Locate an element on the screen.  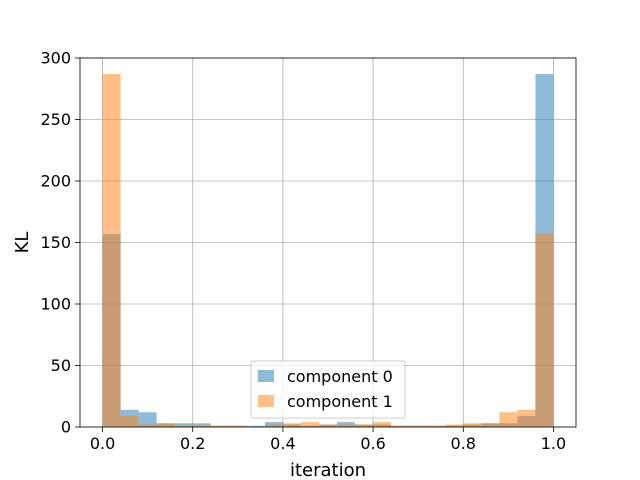
y-tick-label: 300 is located at coordinates (55, 58).